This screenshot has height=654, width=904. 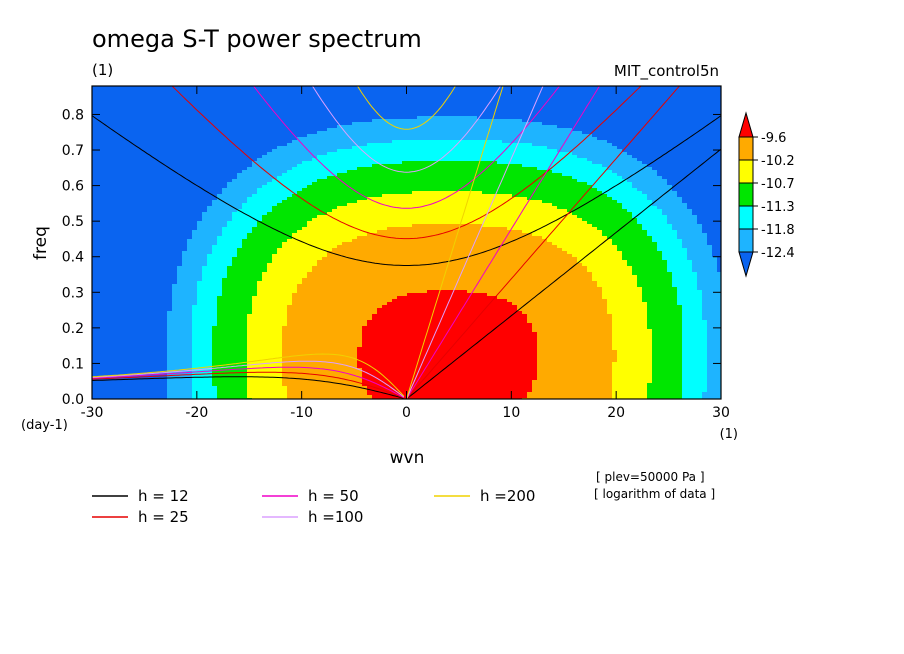 What do you see at coordinates (746, 264) in the screenshot?
I see `colorbar-bottom-arrow` at bounding box center [746, 264].